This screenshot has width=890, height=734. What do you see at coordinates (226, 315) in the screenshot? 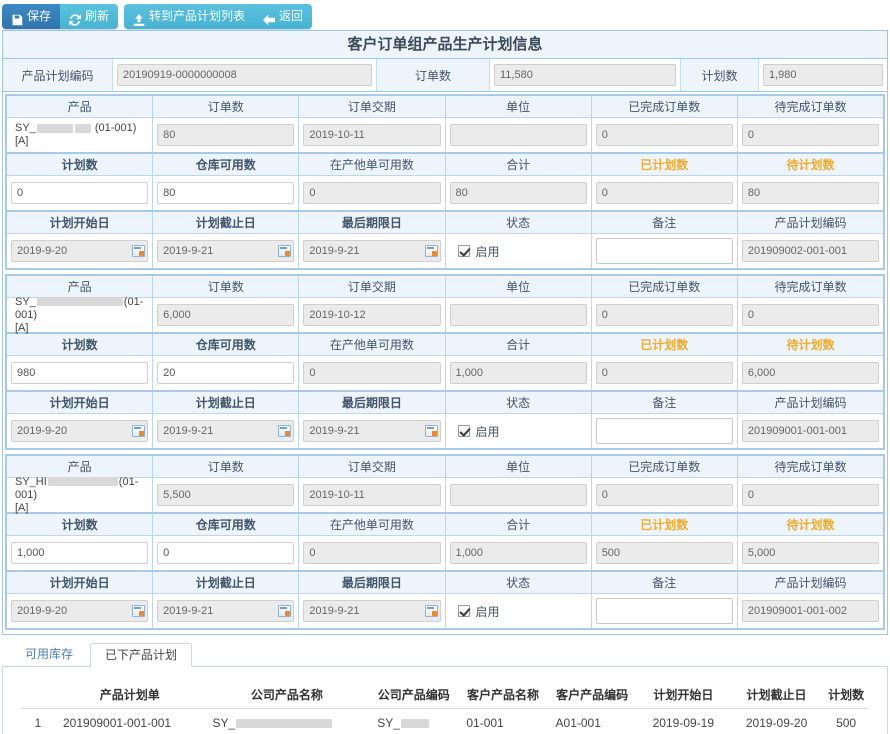
I see `order-qty-cell: 6,000` at bounding box center [226, 315].